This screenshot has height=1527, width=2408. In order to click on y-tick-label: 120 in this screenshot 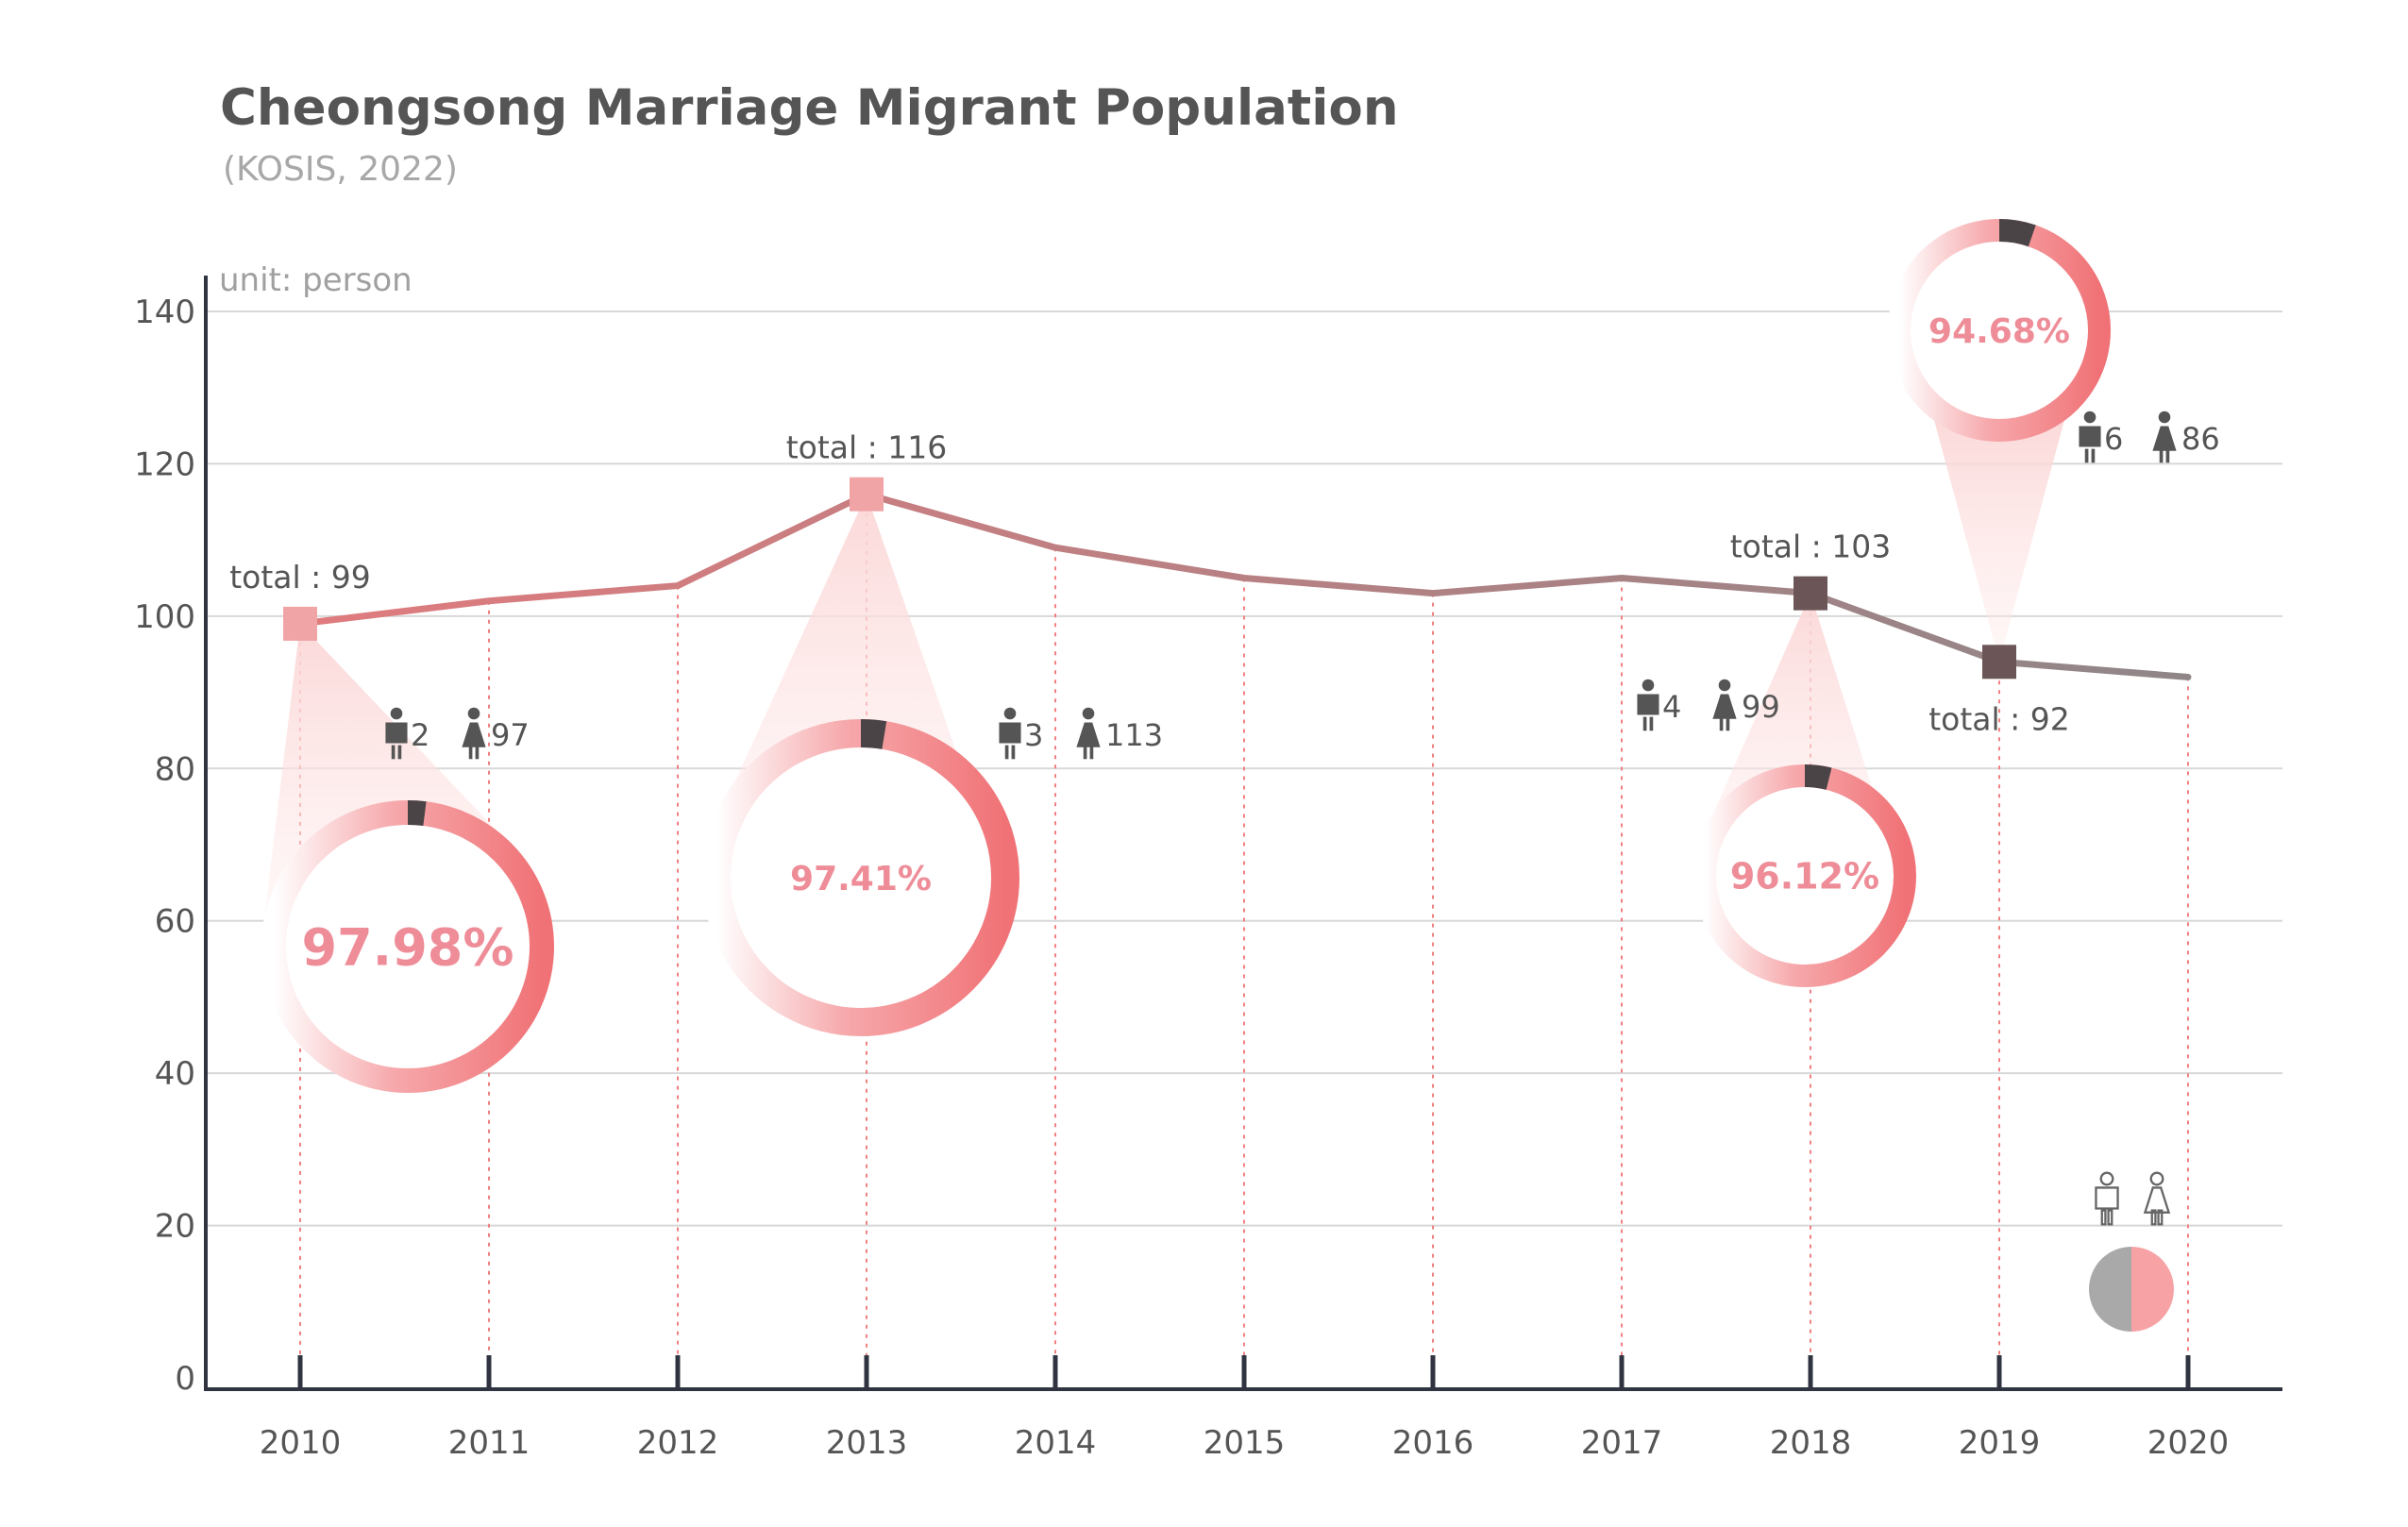, I will do `click(164, 464)`.